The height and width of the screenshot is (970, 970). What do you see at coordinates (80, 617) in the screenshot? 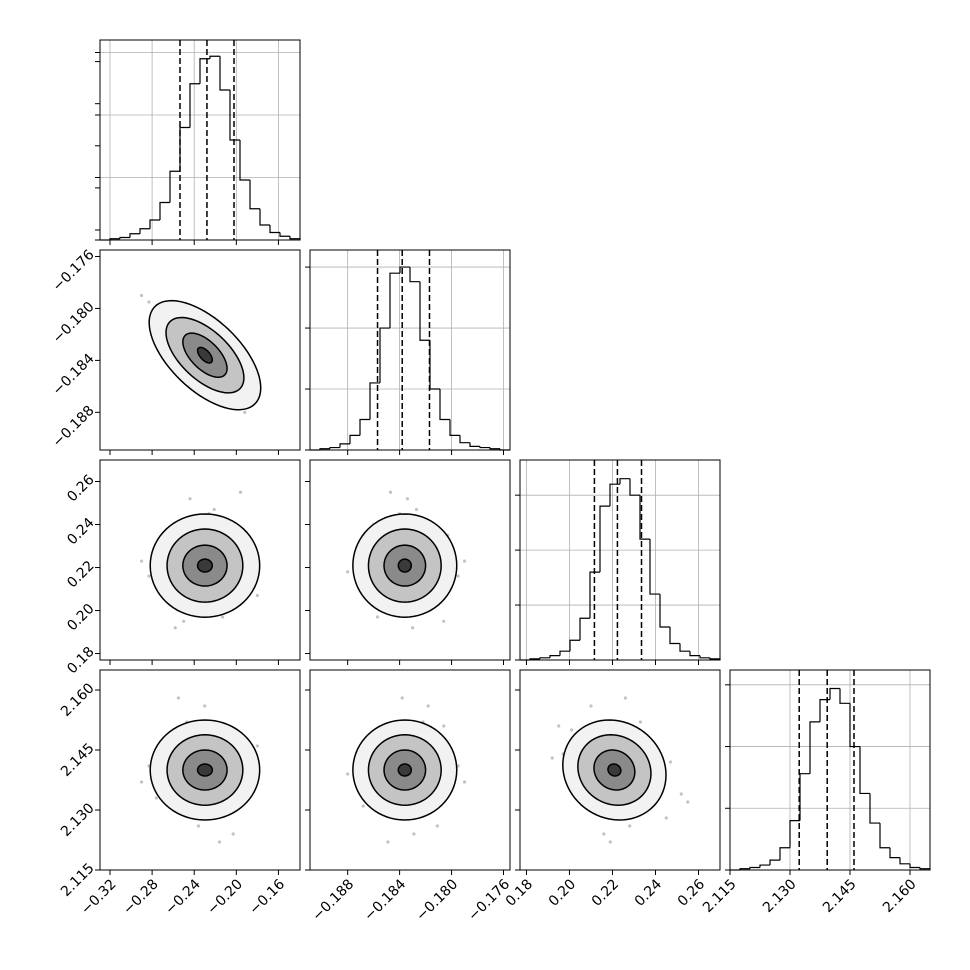
I see `y-tick-label: 0.20` at bounding box center [80, 617].